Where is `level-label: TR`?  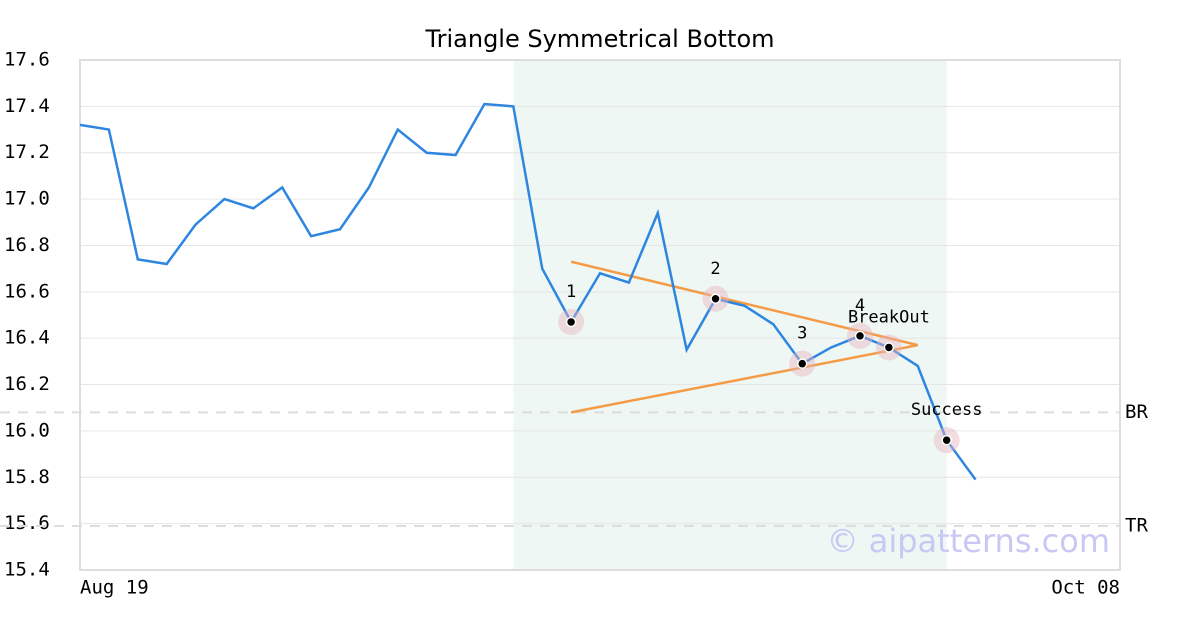 level-label: TR is located at coordinates (1136, 525).